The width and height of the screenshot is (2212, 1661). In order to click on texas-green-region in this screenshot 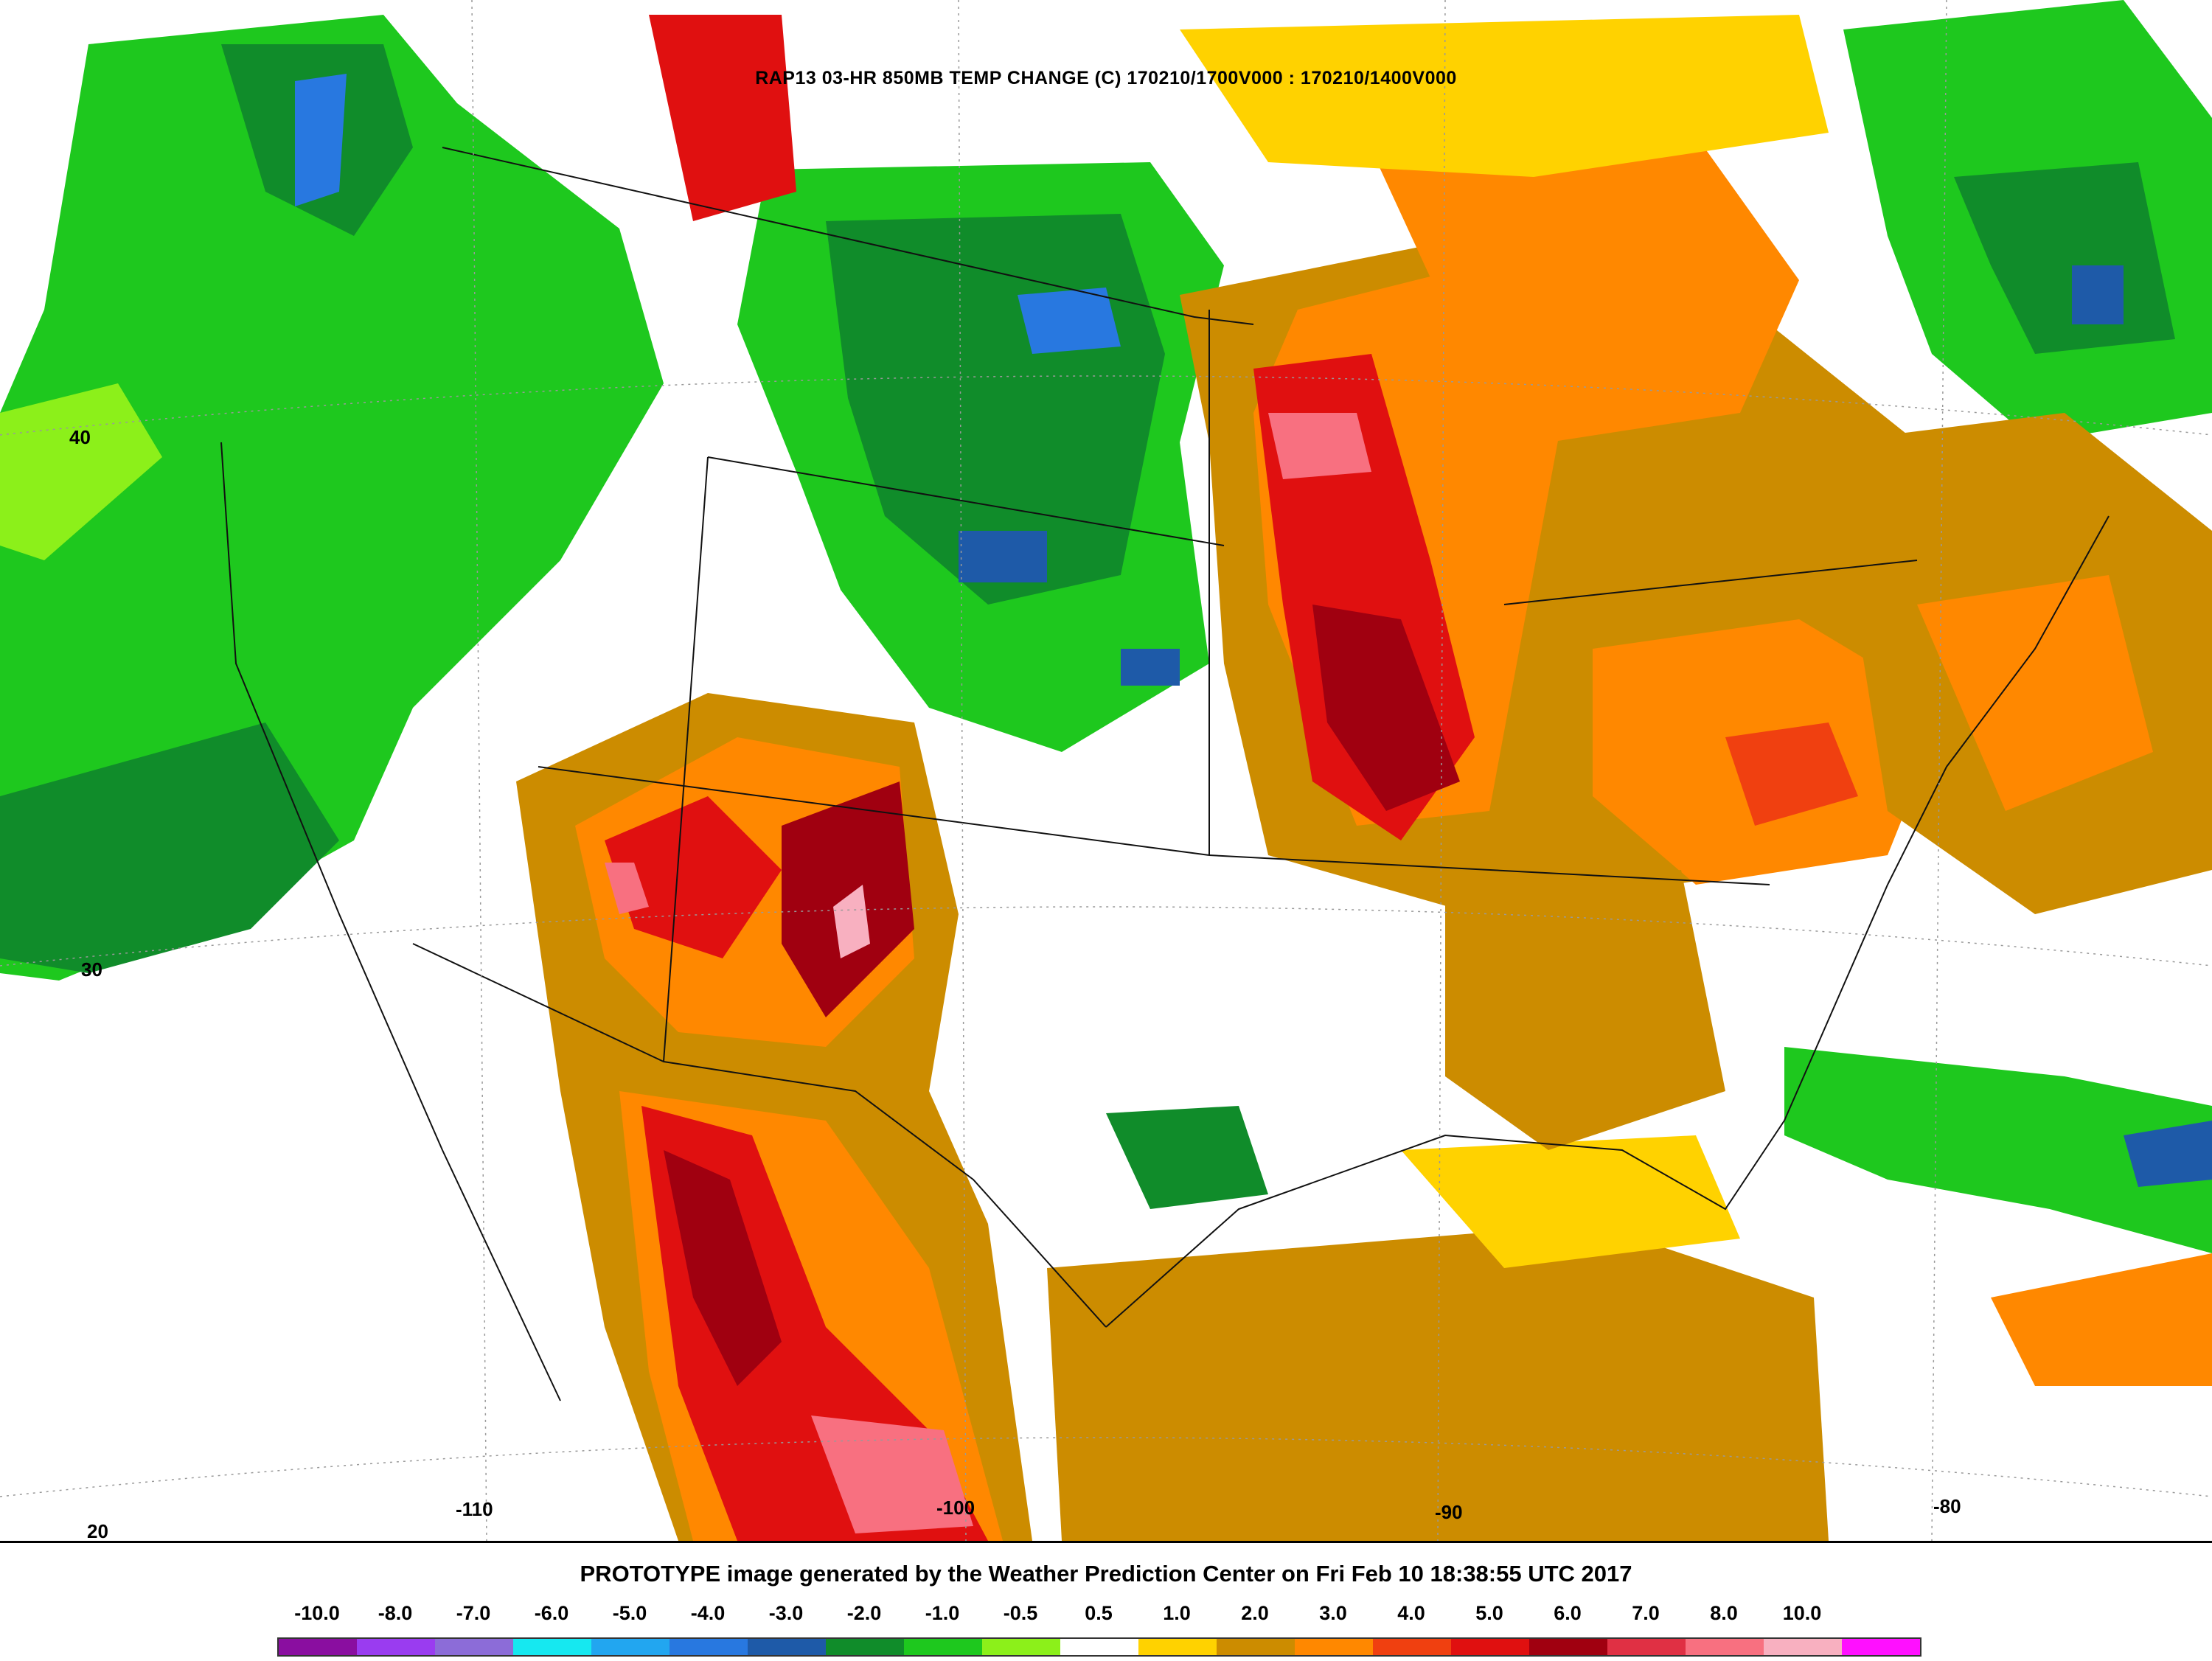, I will do `click(1187, 1157)`.